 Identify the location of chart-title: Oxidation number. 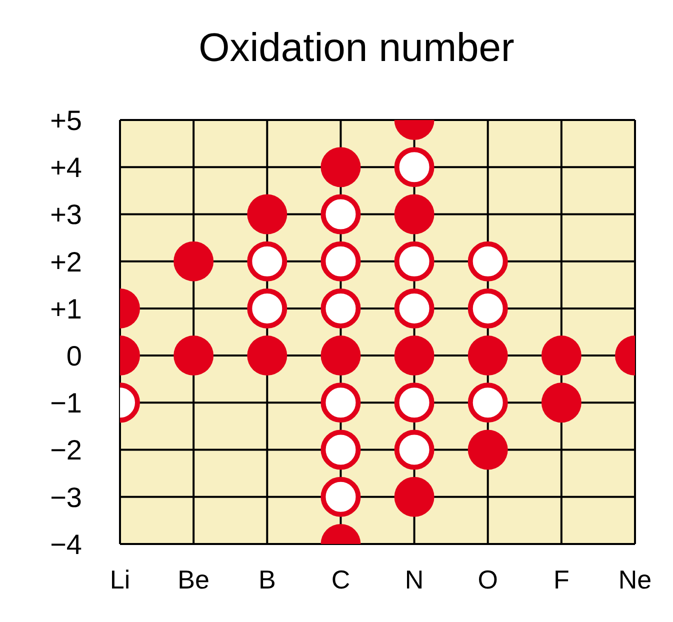
(357, 48).